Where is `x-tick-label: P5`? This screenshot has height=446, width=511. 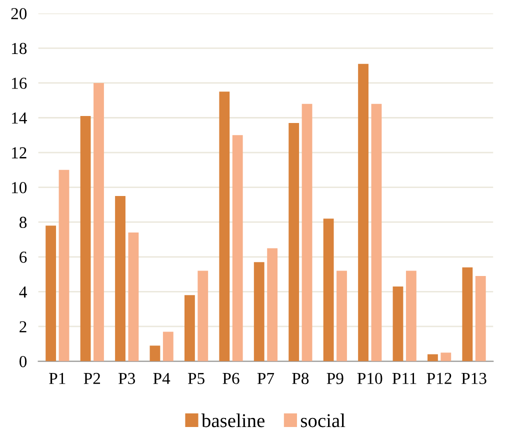
x-tick-label: P5 is located at coordinates (196, 378).